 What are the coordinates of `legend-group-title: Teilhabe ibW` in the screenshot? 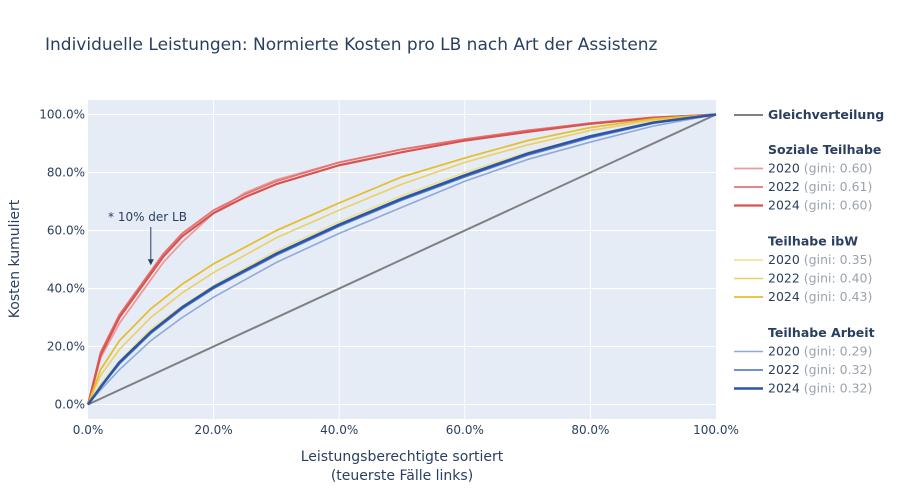 It's located at (813, 241).